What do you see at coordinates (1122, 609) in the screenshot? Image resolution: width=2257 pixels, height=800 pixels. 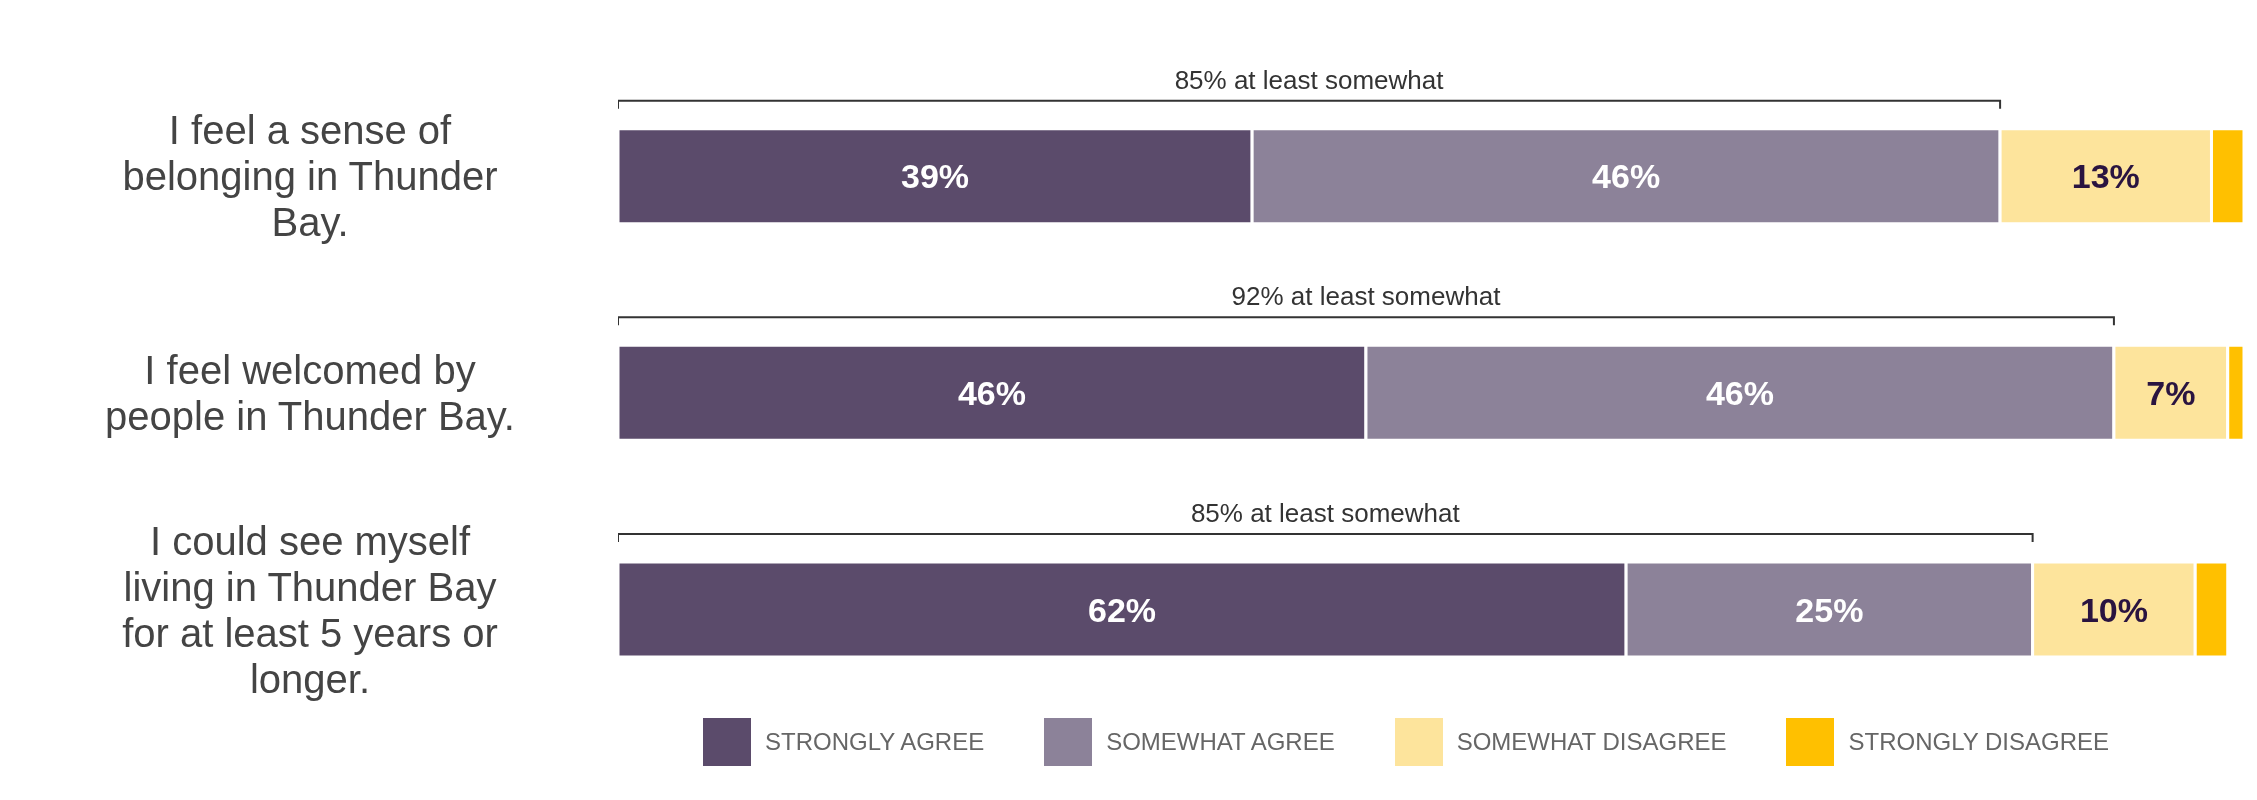 I see `data-label: 62%` at bounding box center [1122, 609].